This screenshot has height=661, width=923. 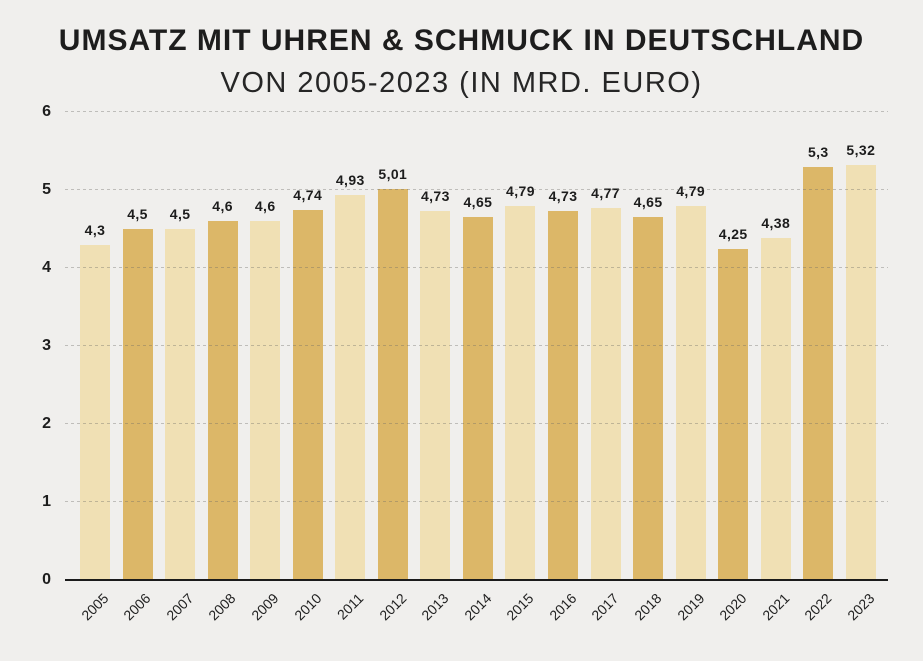 What do you see at coordinates (605, 192) in the screenshot?
I see `bar-value-label-2017: 4,77` at bounding box center [605, 192].